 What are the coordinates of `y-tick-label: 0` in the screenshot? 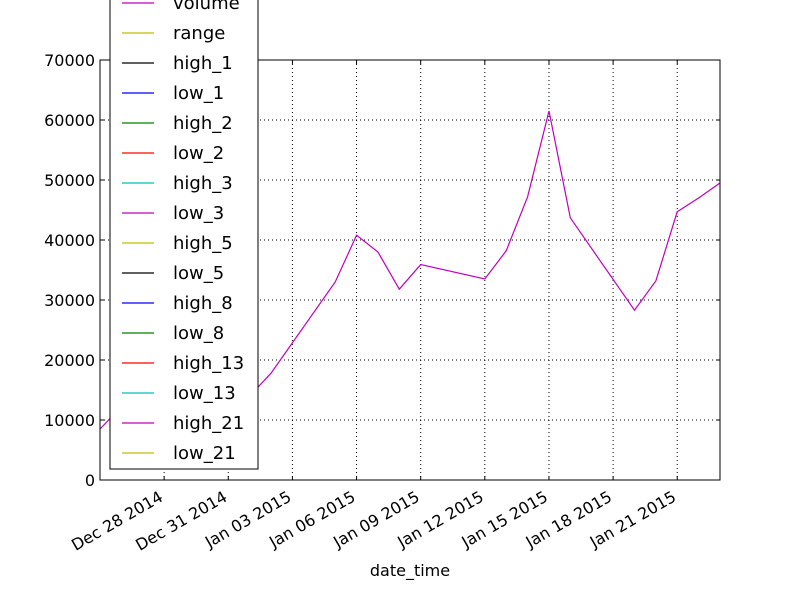 It's located at (90, 480).